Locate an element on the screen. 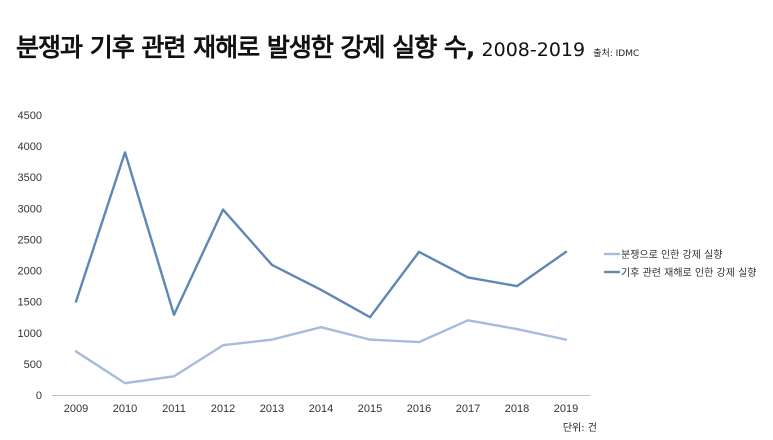  x-tick-label: 2017 is located at coordinates (468, 409).